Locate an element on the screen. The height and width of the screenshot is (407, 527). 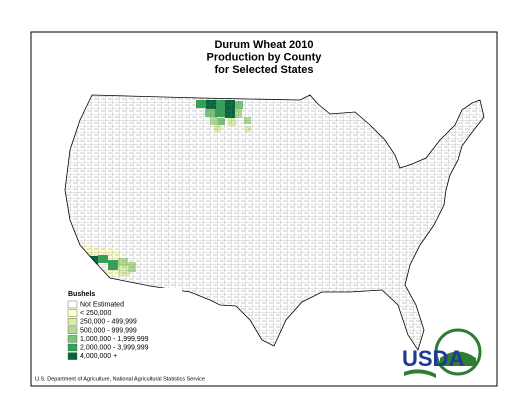
legend-title: Bushels is located at coordinates (81, 294).